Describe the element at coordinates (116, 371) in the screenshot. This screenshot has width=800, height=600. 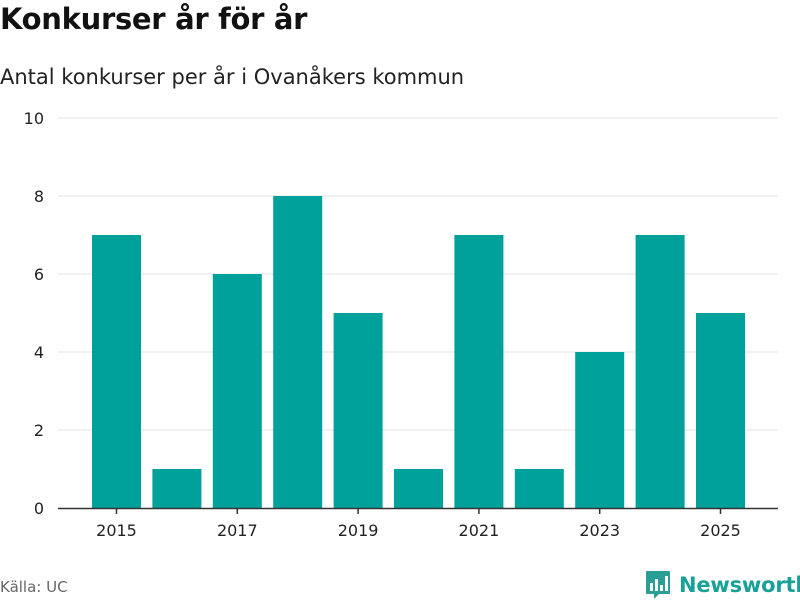
I see `bar-2015` at that location.